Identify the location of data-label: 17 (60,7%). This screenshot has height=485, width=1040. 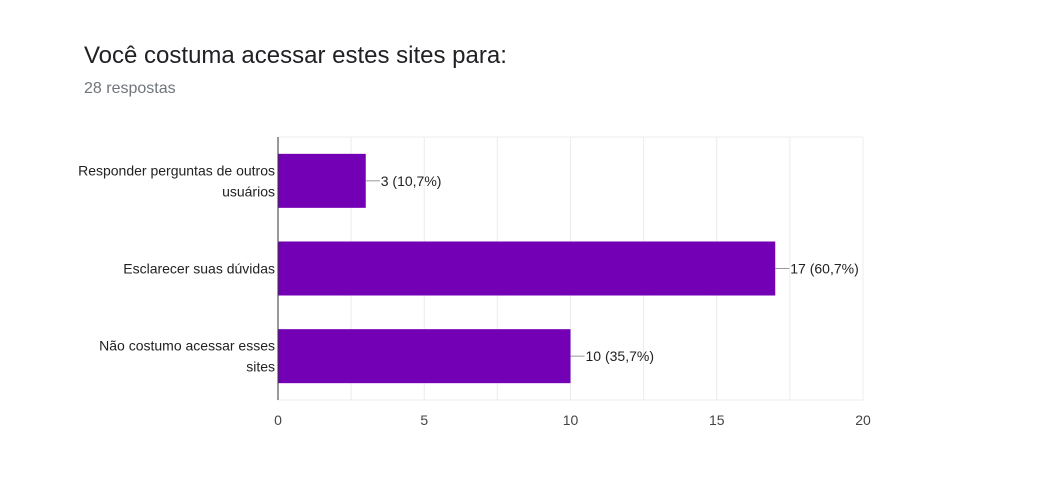
(824, 269).